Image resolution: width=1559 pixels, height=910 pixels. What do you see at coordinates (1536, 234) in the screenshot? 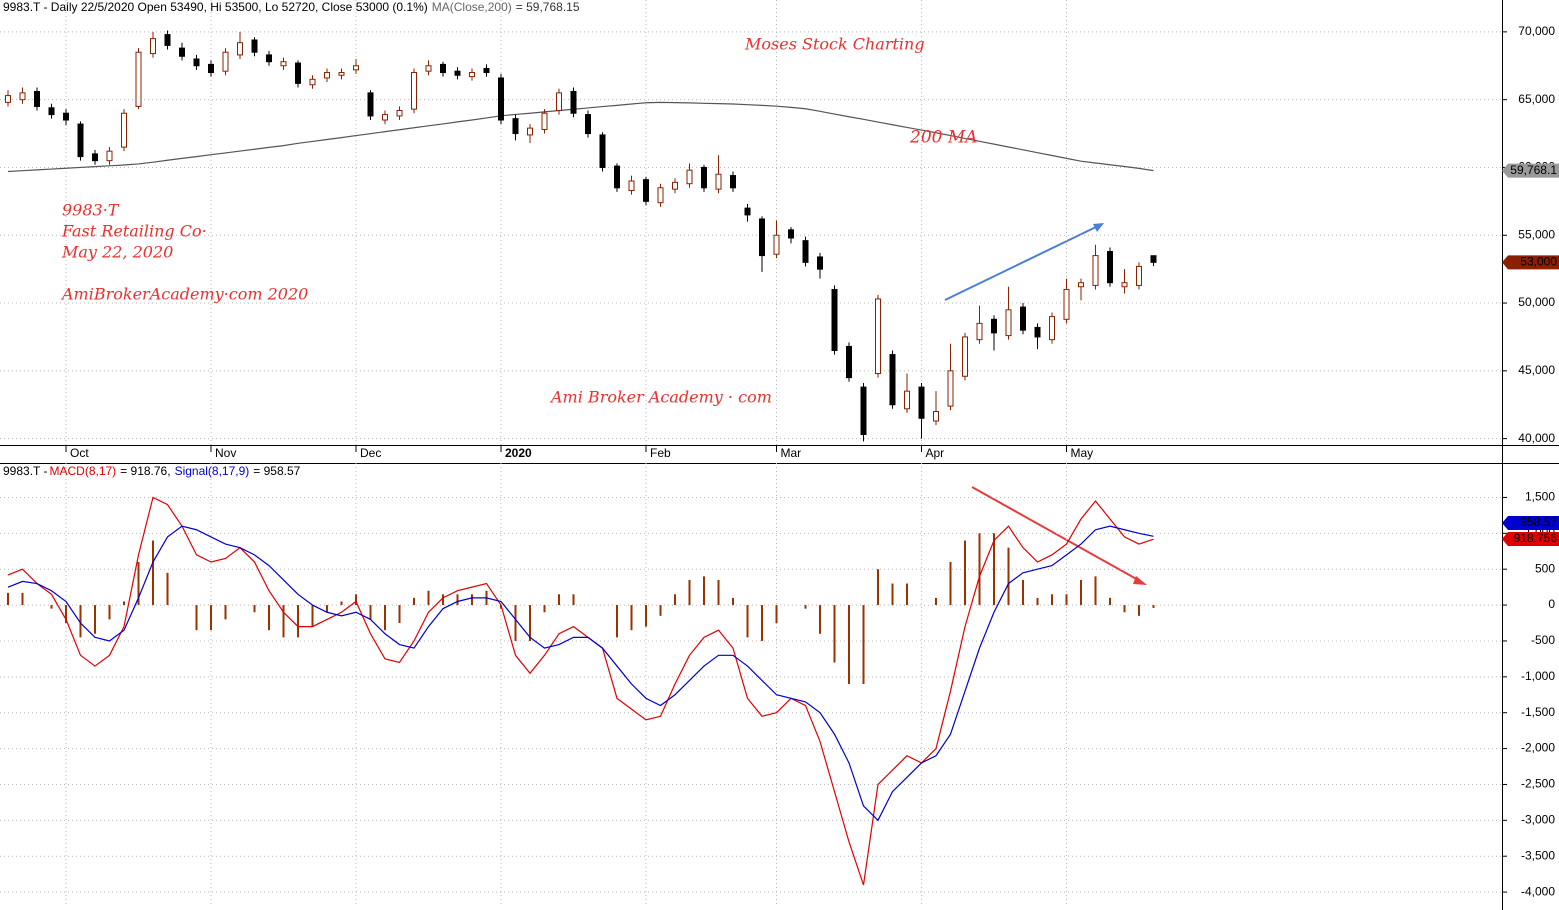
I see `y-tick-label: 55,000` at bounding box center [1536, 234].